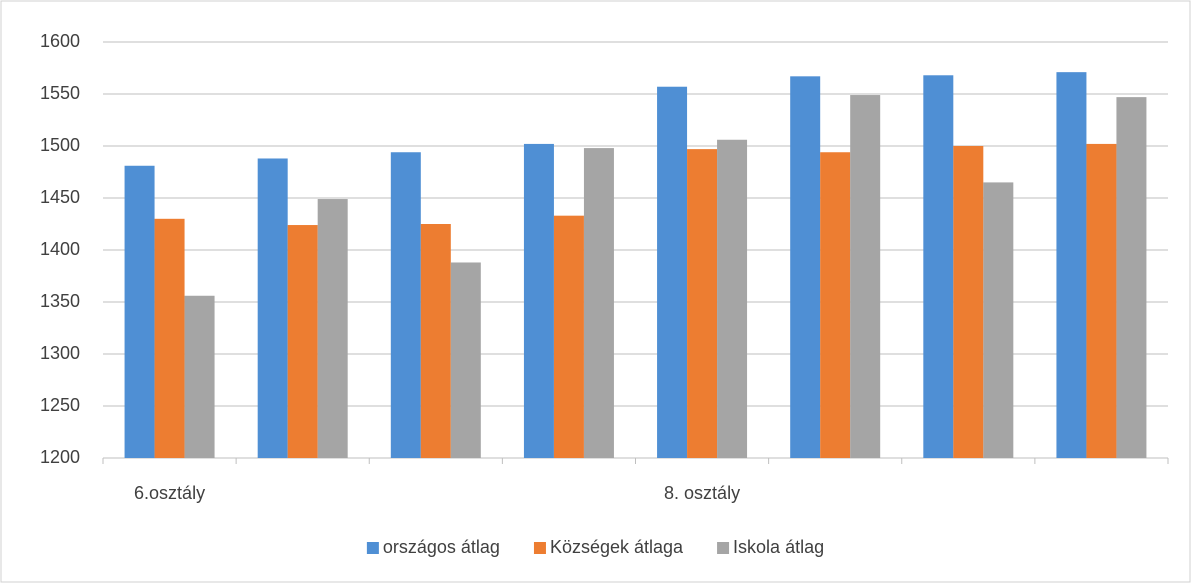 This screenshot has height=583, width=1191. I want to click on legend-label: Községek átlaga, so click(617, 547).